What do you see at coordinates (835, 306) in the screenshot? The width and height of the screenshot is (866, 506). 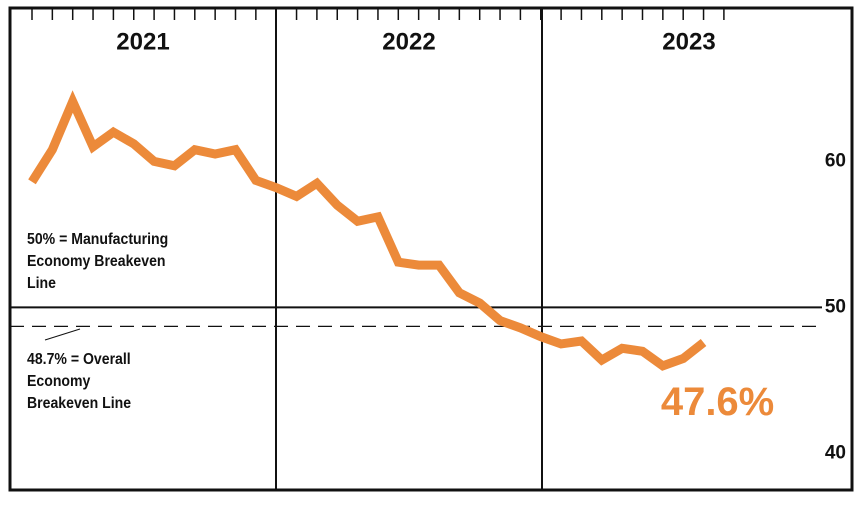 I see `y-tick-label: 50` at bounding box center [835, 306].